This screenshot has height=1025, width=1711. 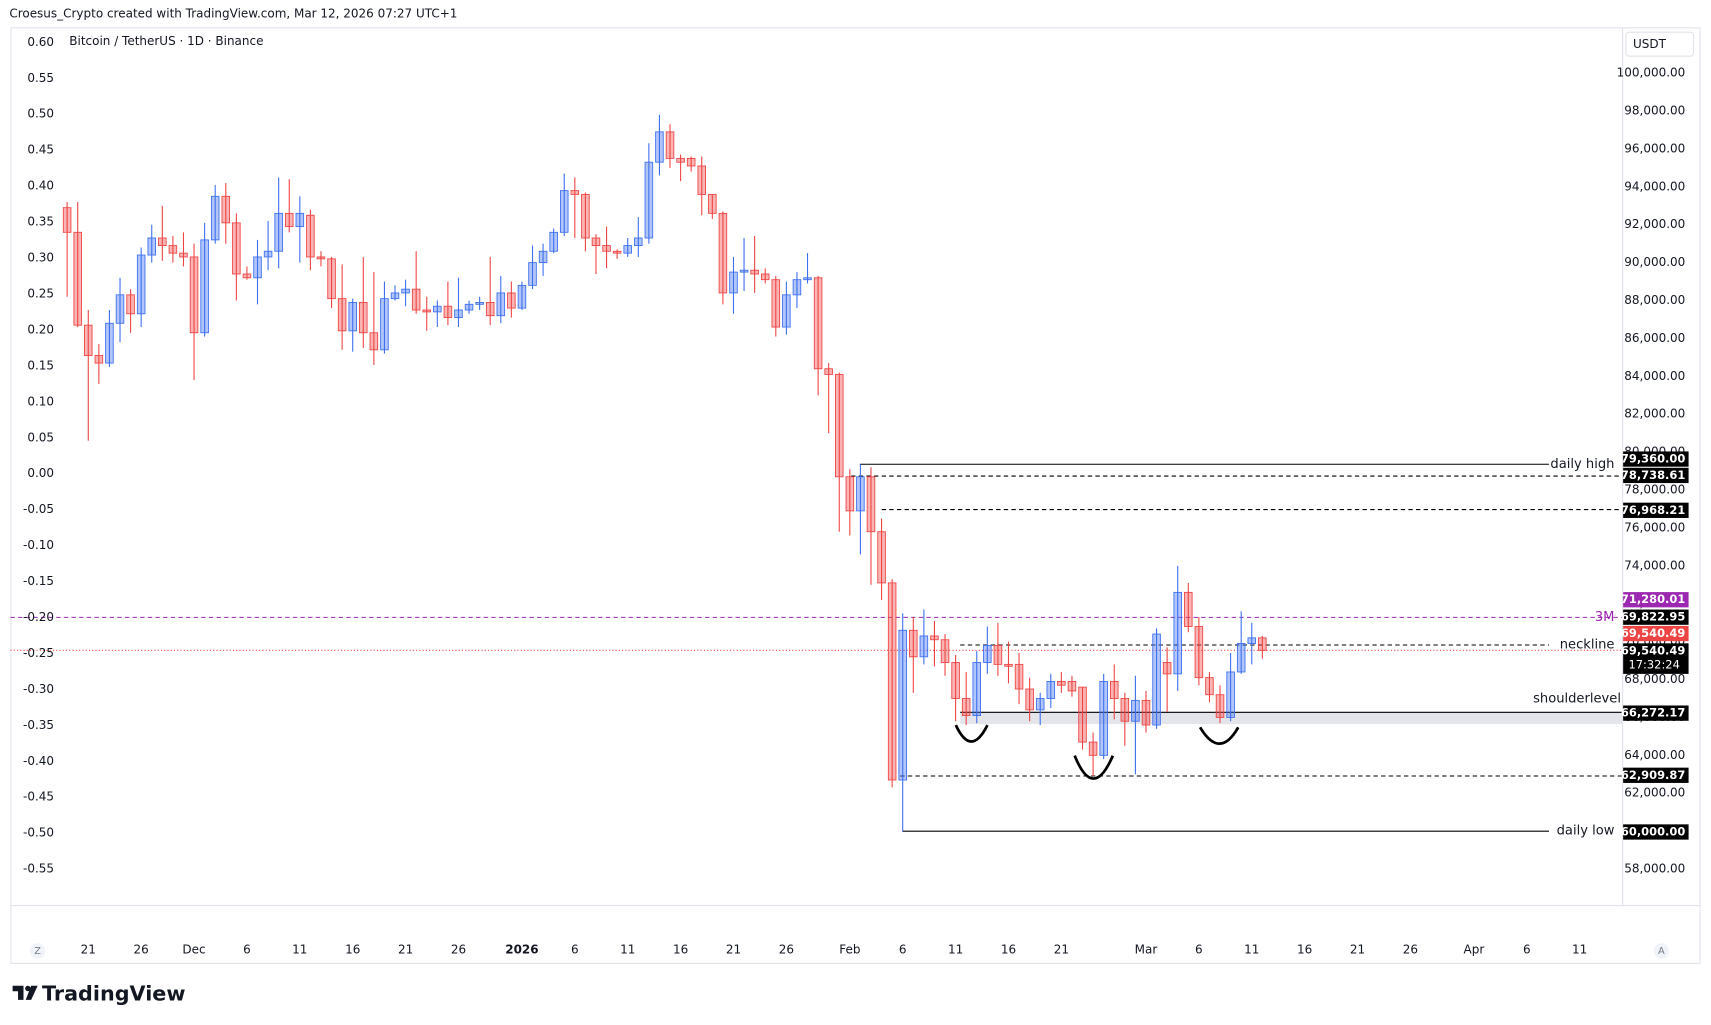 I want to click on price-label: 66,272.17, so click(x=1653, y=713).